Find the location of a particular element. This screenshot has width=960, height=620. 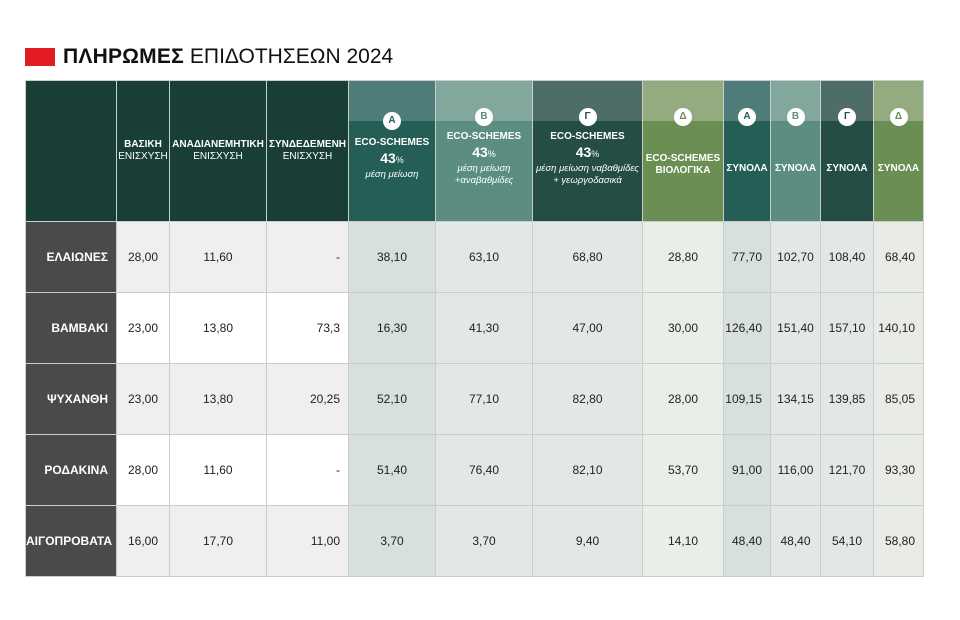

header-desc: + γεωργοδασικά is located at coordinates (587, 180).